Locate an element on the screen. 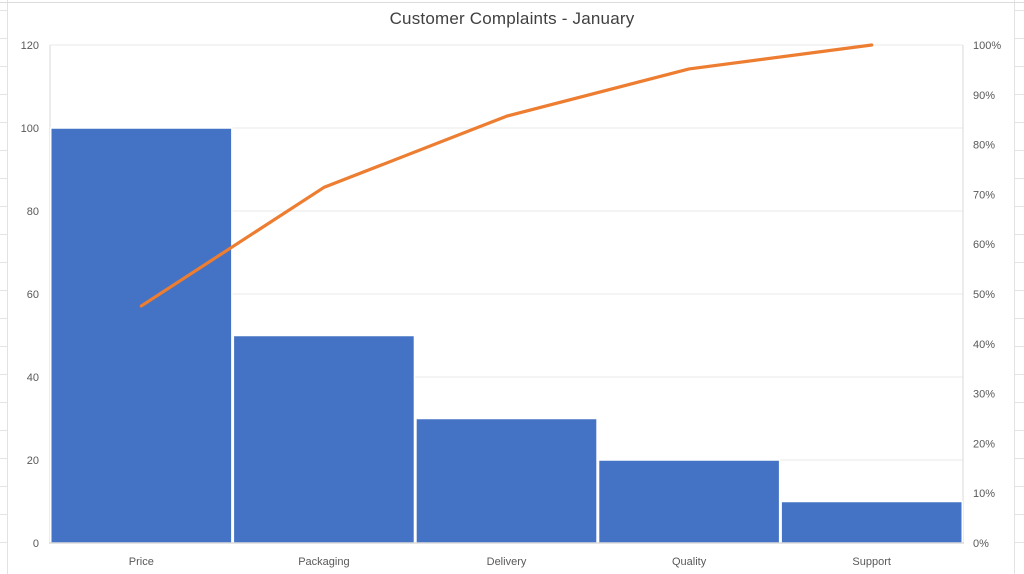 This screenshot has height=574, width=1024. spreadsheet-gridlines-right is located at coordinates (1019, 287).